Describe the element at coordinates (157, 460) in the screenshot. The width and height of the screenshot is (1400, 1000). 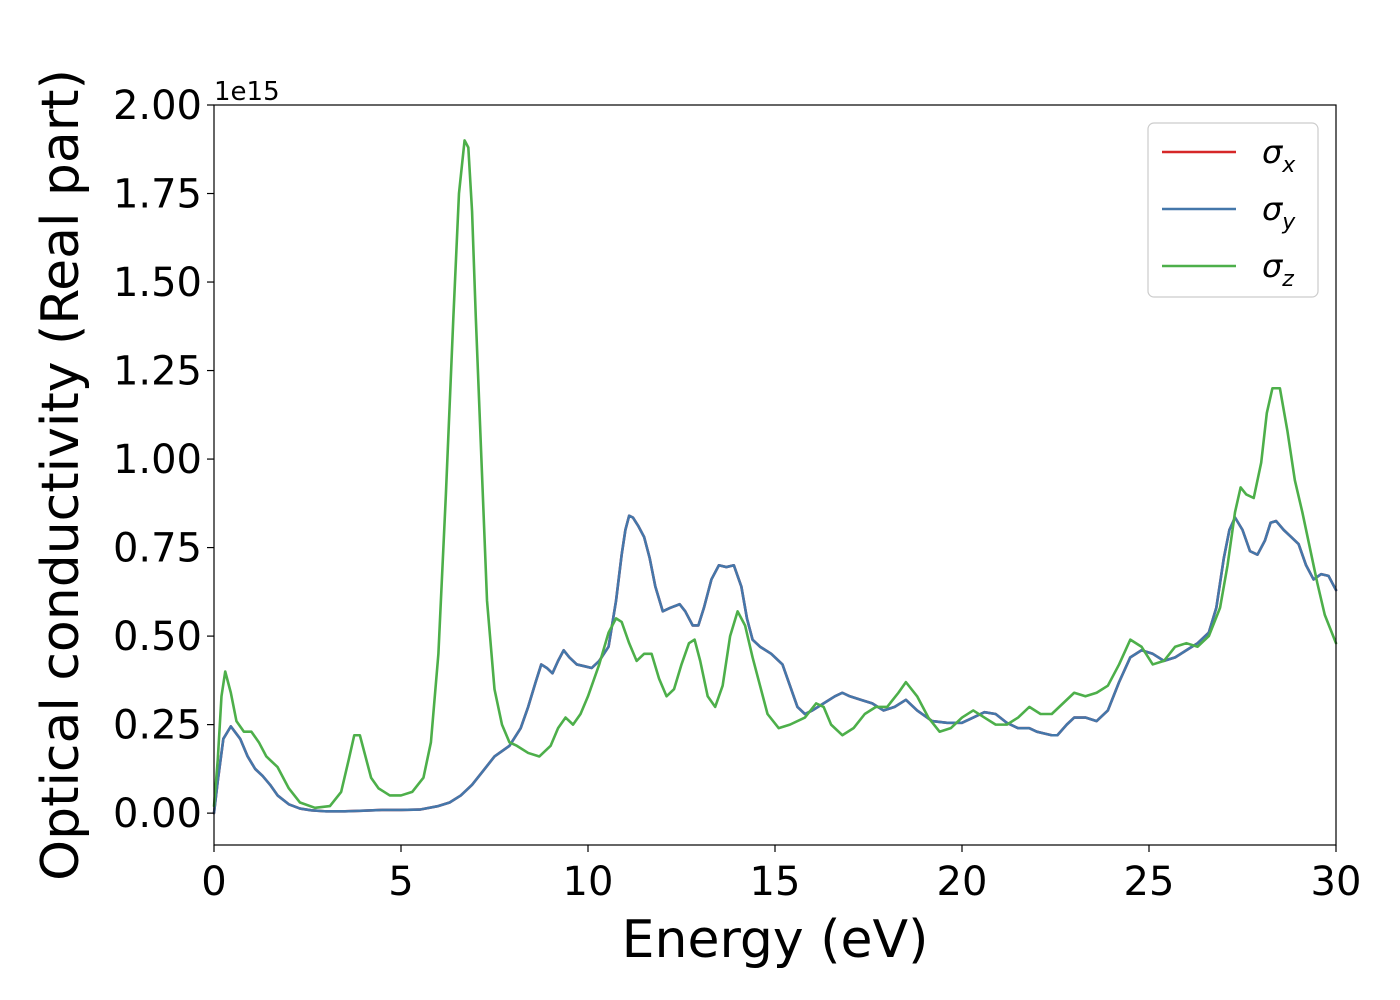
I see `y-tick-label: 1.00` at that location.